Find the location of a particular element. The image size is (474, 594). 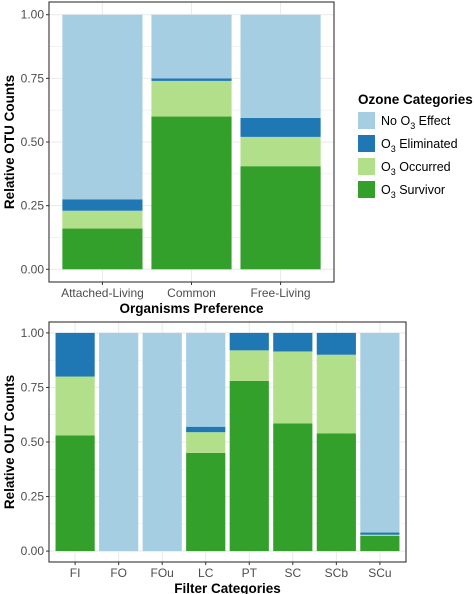

legend-title: Ozone Categories is located at coordinates (415, 99).